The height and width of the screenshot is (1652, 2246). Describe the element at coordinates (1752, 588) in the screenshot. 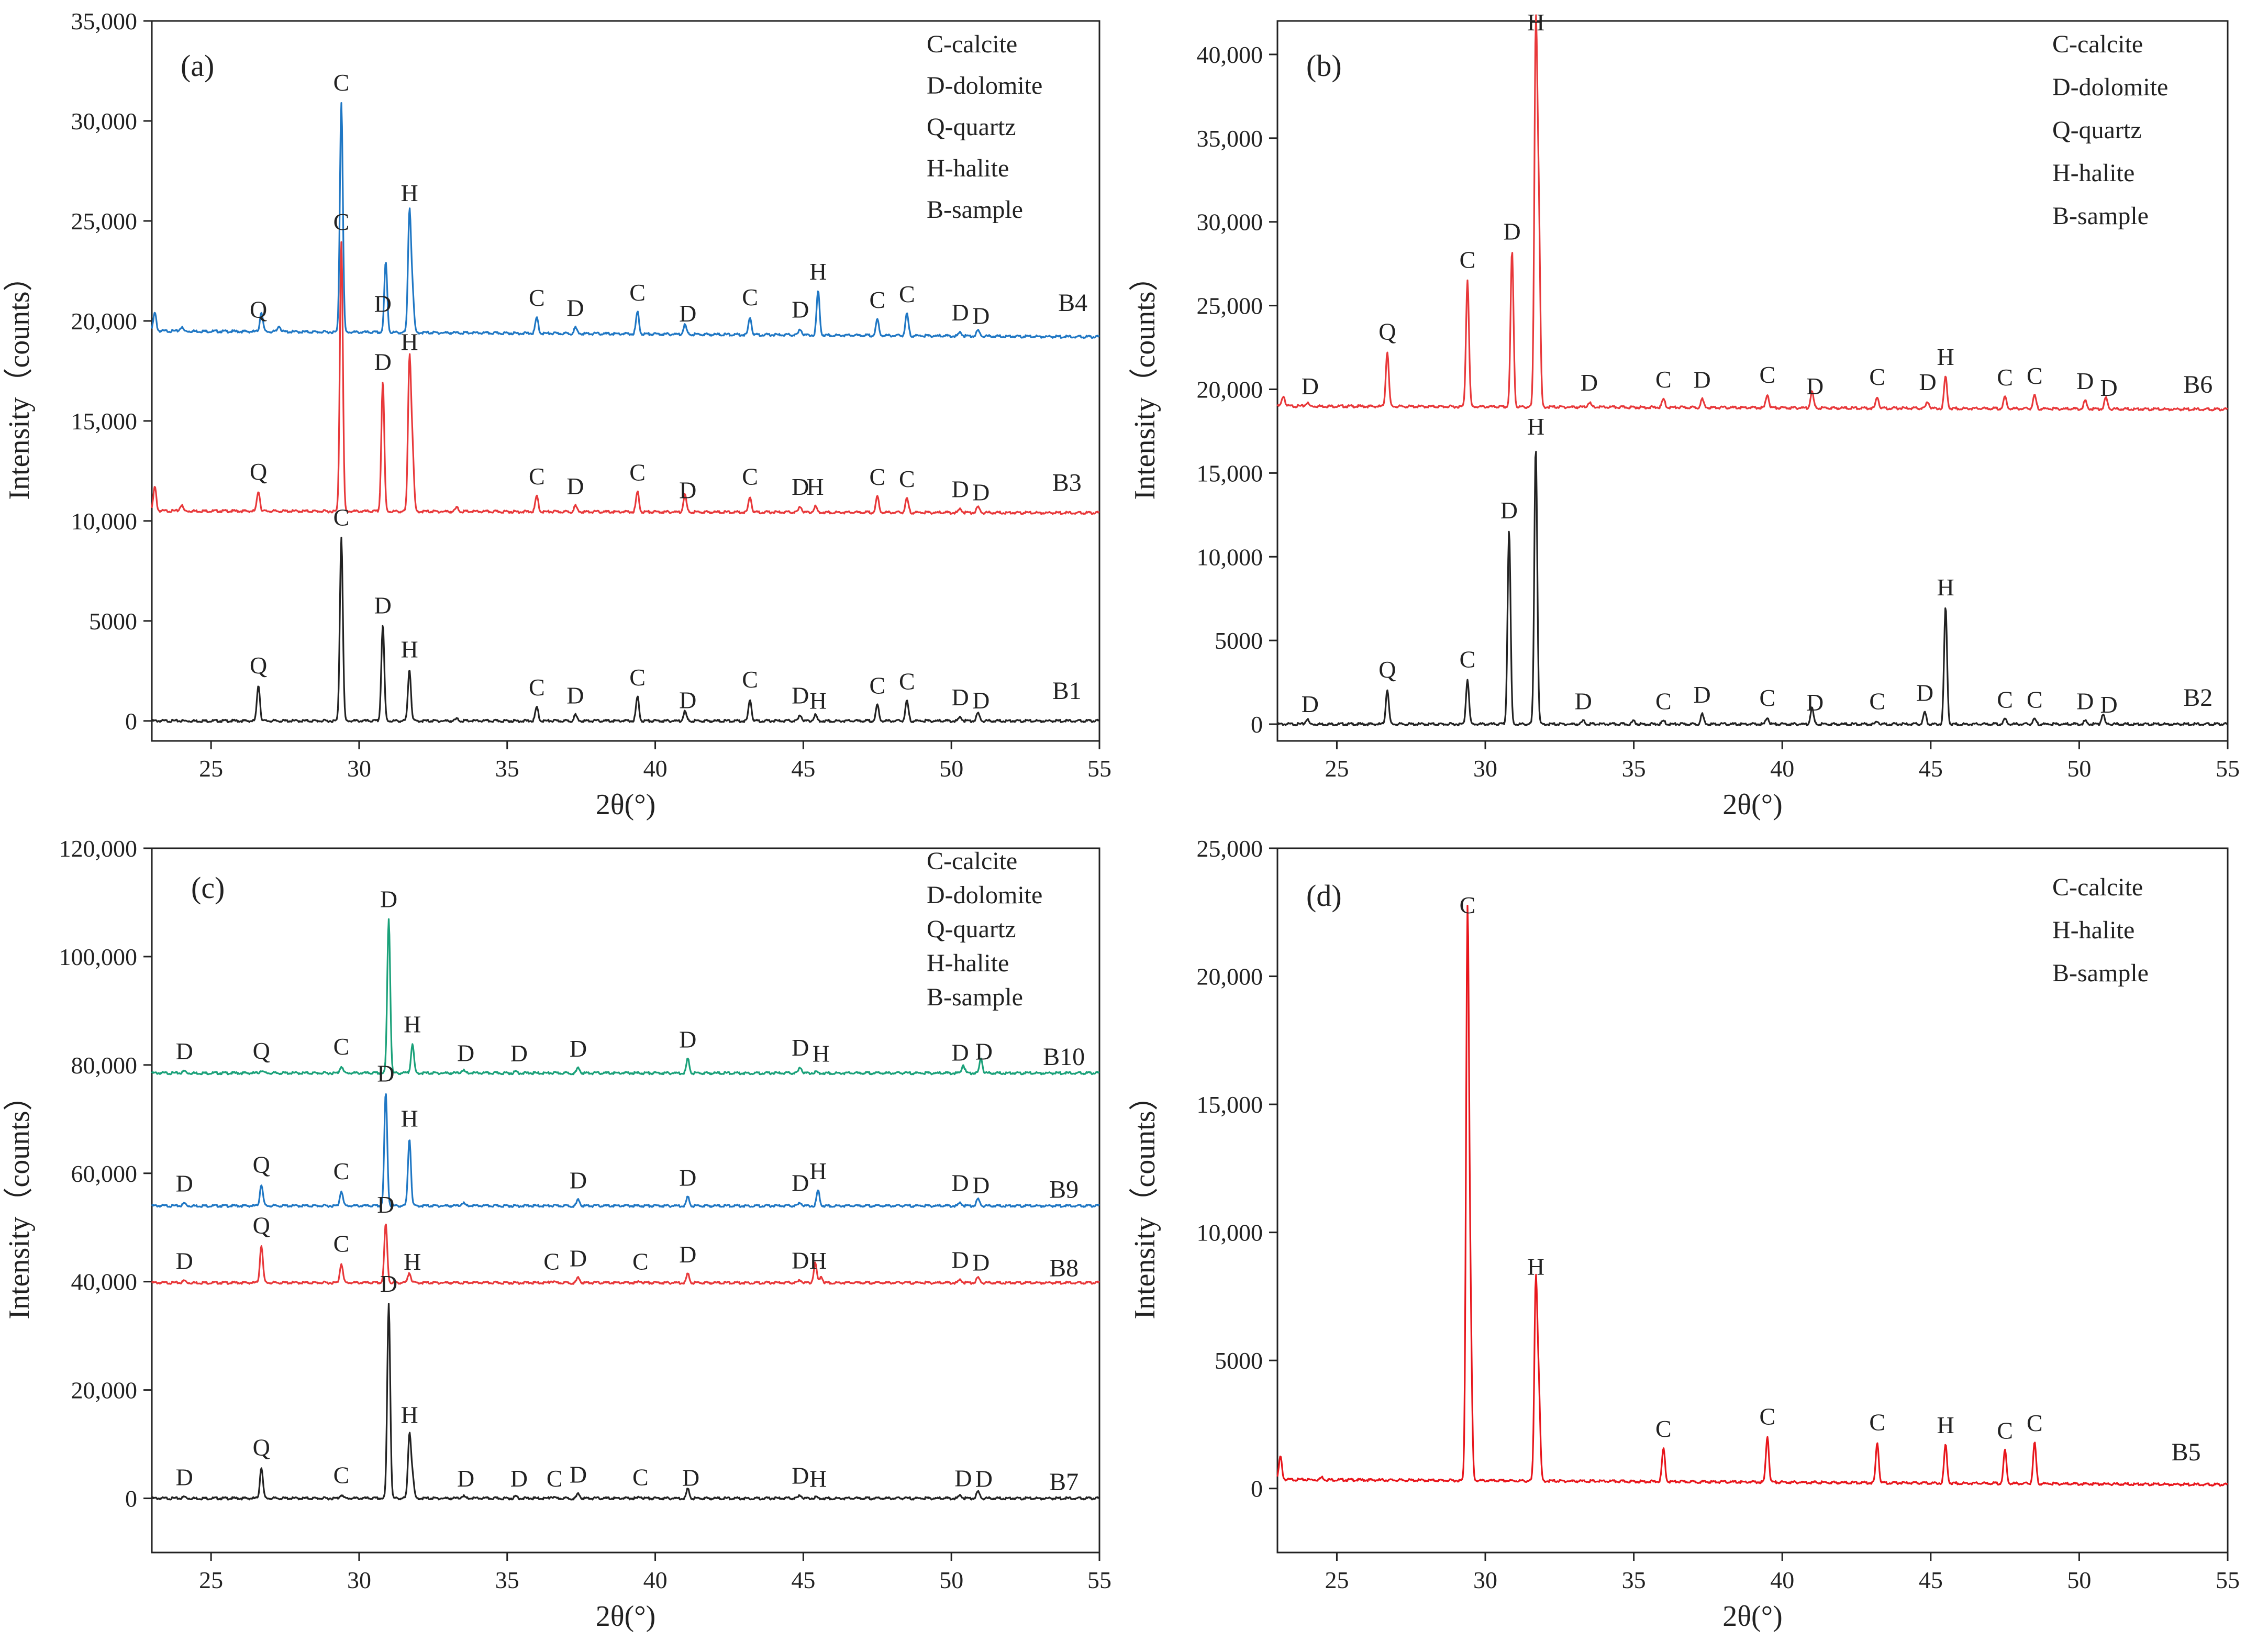

I see `series-line-B2` at that location.